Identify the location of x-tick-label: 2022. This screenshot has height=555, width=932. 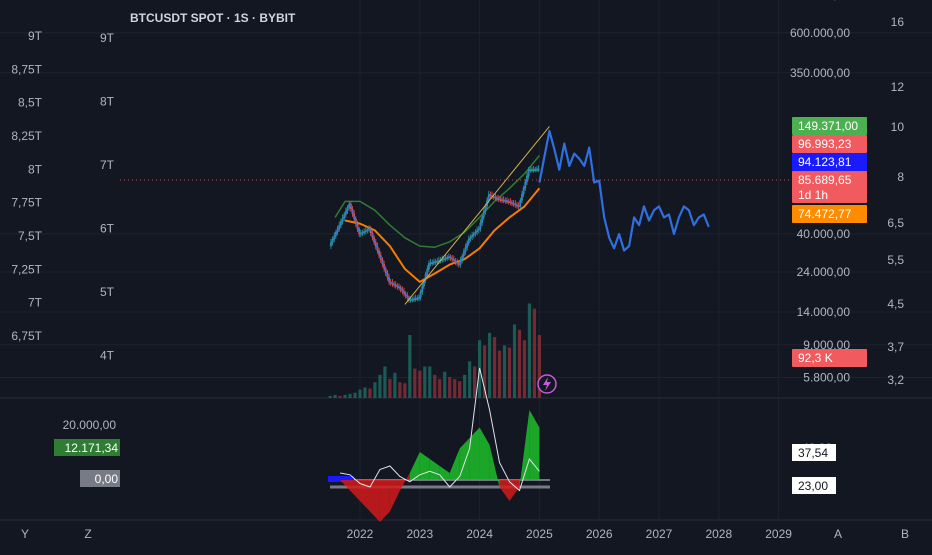
(360, 534).